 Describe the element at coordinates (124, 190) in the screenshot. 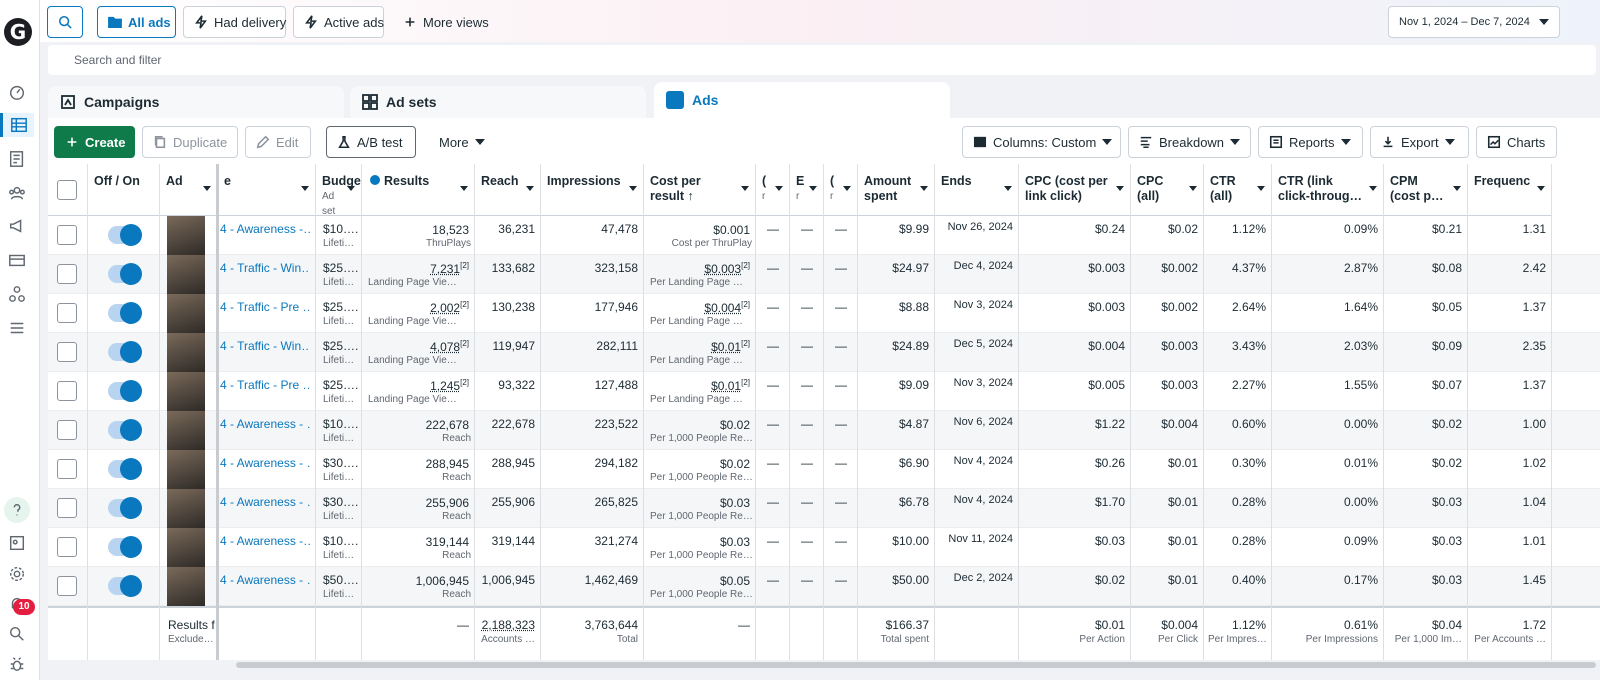

I see `column-header-toggle: Off / On` at that location.